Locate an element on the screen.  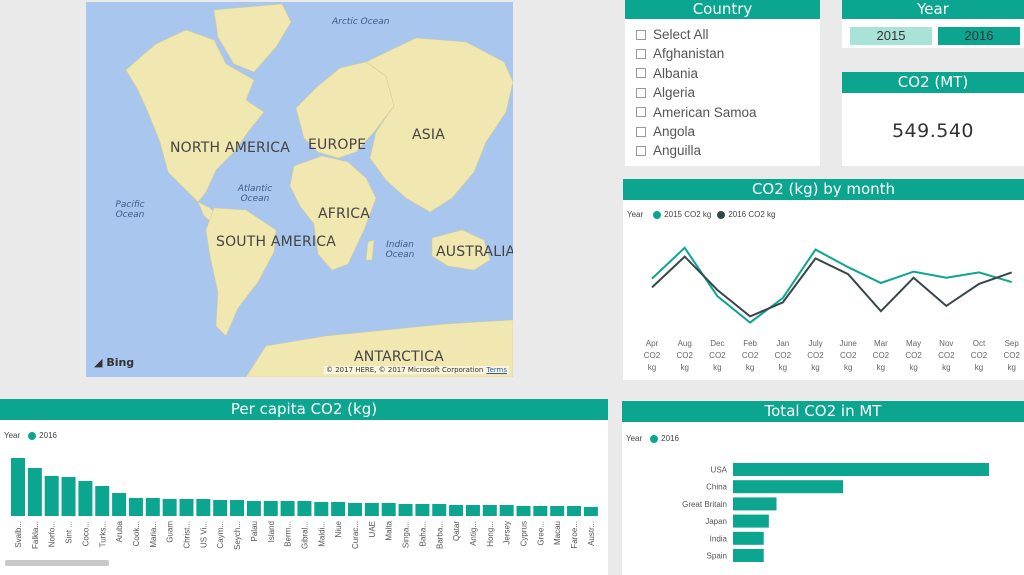
line-series-2015 is located at coordinates (831, 285).